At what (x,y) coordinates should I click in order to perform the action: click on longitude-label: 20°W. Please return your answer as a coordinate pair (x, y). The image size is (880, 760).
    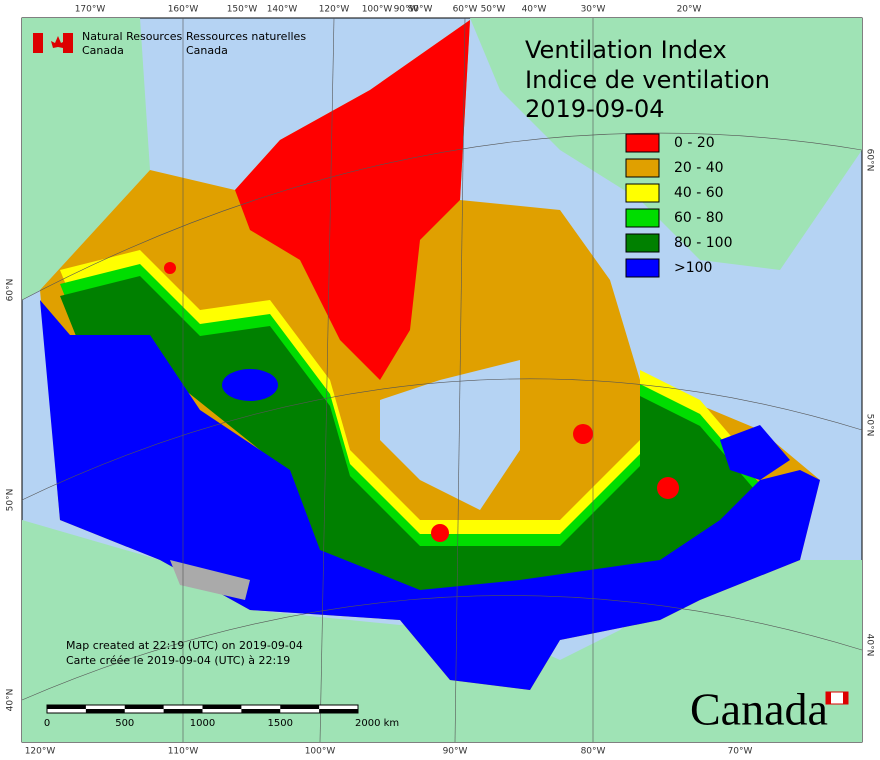
    Looking at the image, I should click on (689, 10).